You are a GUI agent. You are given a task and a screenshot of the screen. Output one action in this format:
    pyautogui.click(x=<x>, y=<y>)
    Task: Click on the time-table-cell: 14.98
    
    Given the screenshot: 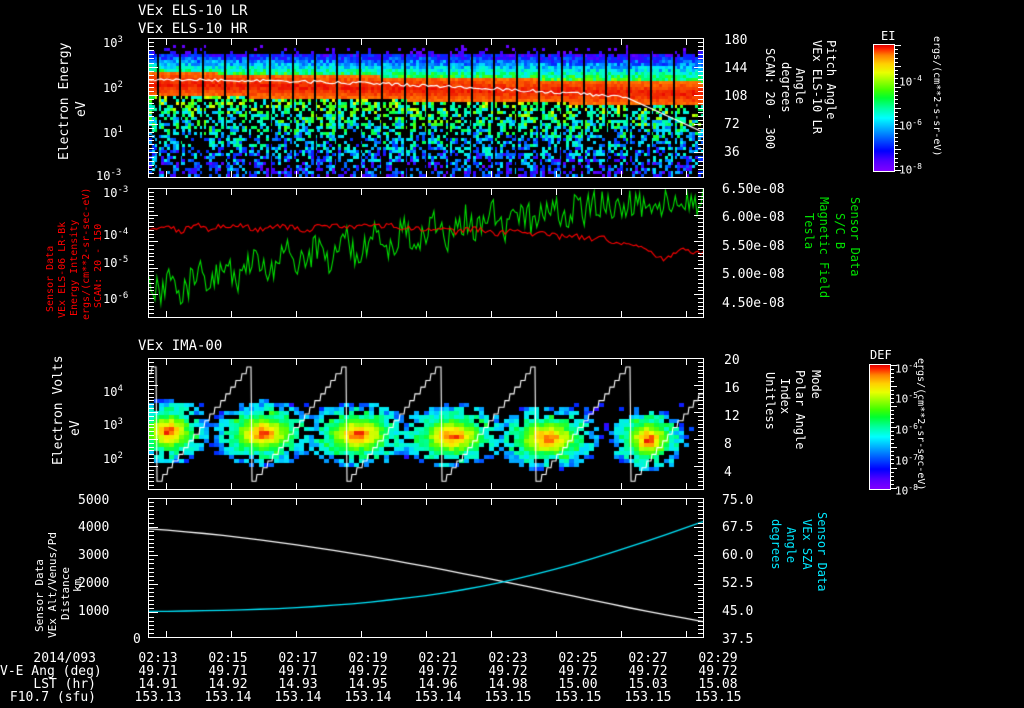 What is the action you would take?
    pyautogui.click(x=508, y=684)
    